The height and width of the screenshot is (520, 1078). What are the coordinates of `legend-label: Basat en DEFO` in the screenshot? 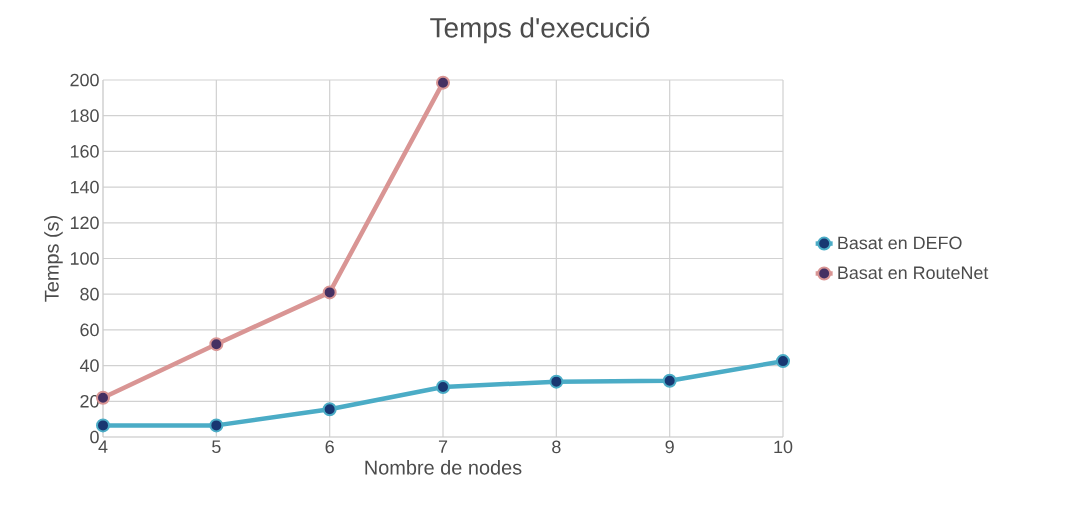 It's located at (900, 243).